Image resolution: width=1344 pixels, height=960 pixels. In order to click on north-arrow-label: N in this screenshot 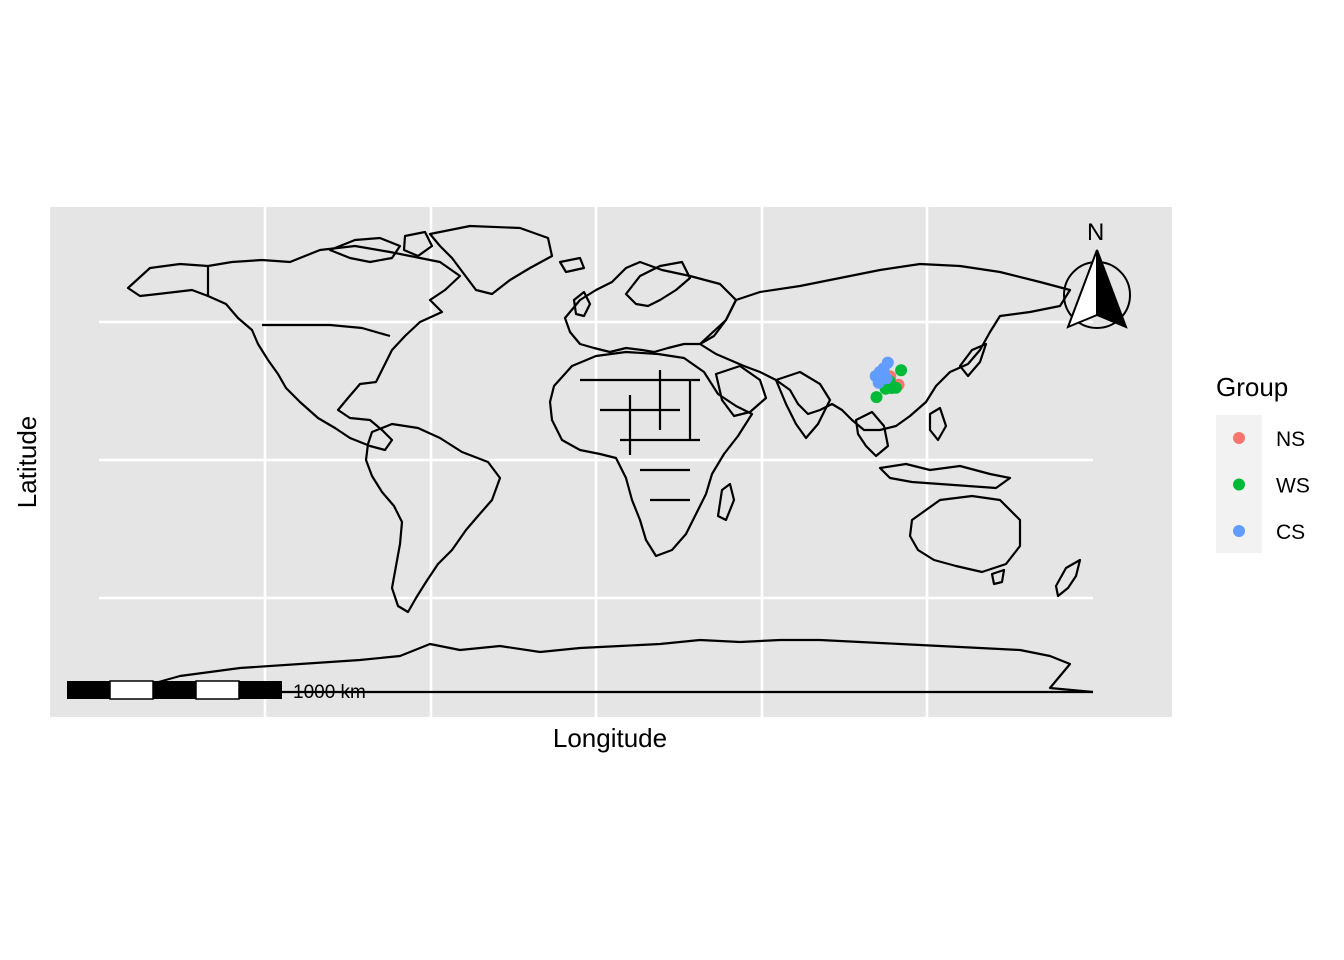, I will do `click(1095, 232)`.